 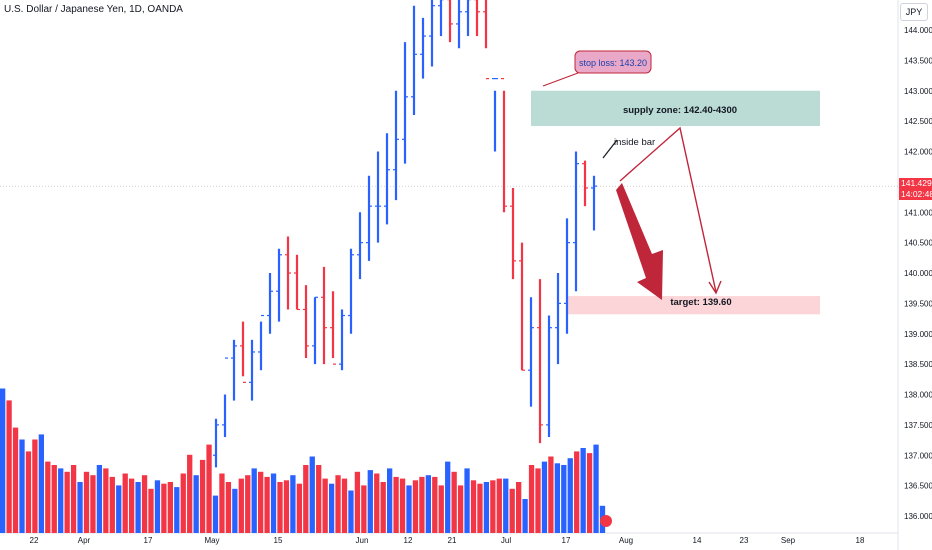 What do you see at coordinates (634, 142) in the screenshot?
I see `inside-bar-label: inside bar` at bounding box center [634, 142].